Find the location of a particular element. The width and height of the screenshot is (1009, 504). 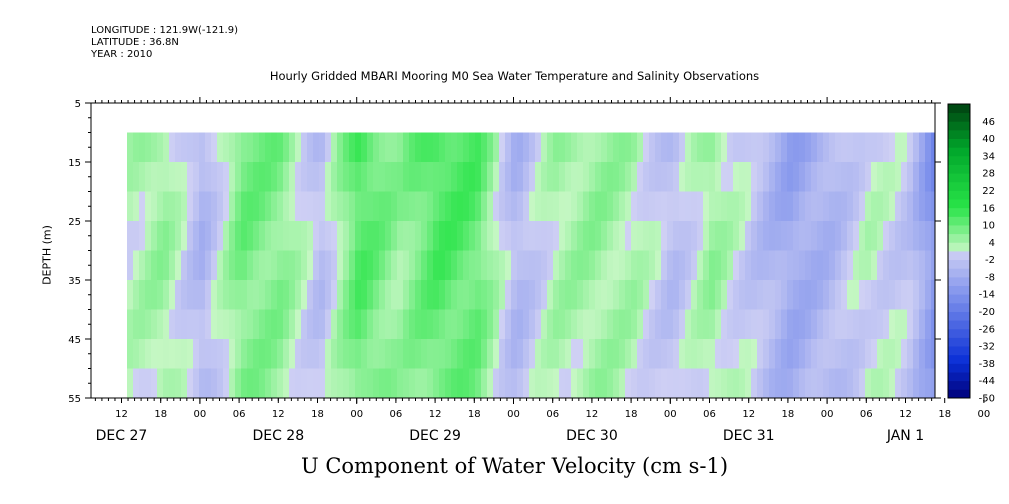

colorbar-label: 40 is located at coordinates (988, 139).